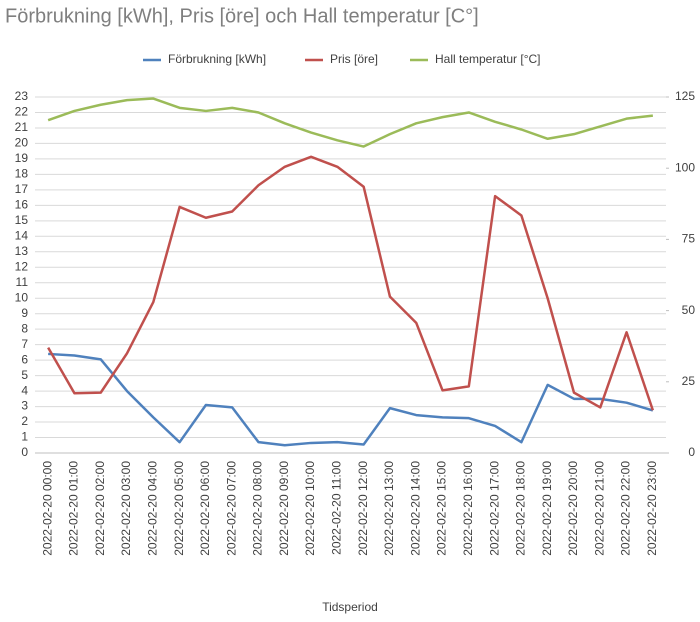 The height and width of the screenshot is (622, 700). I want to click on x-tick-label: 2022-02-20 10:00, so click(310, 508).